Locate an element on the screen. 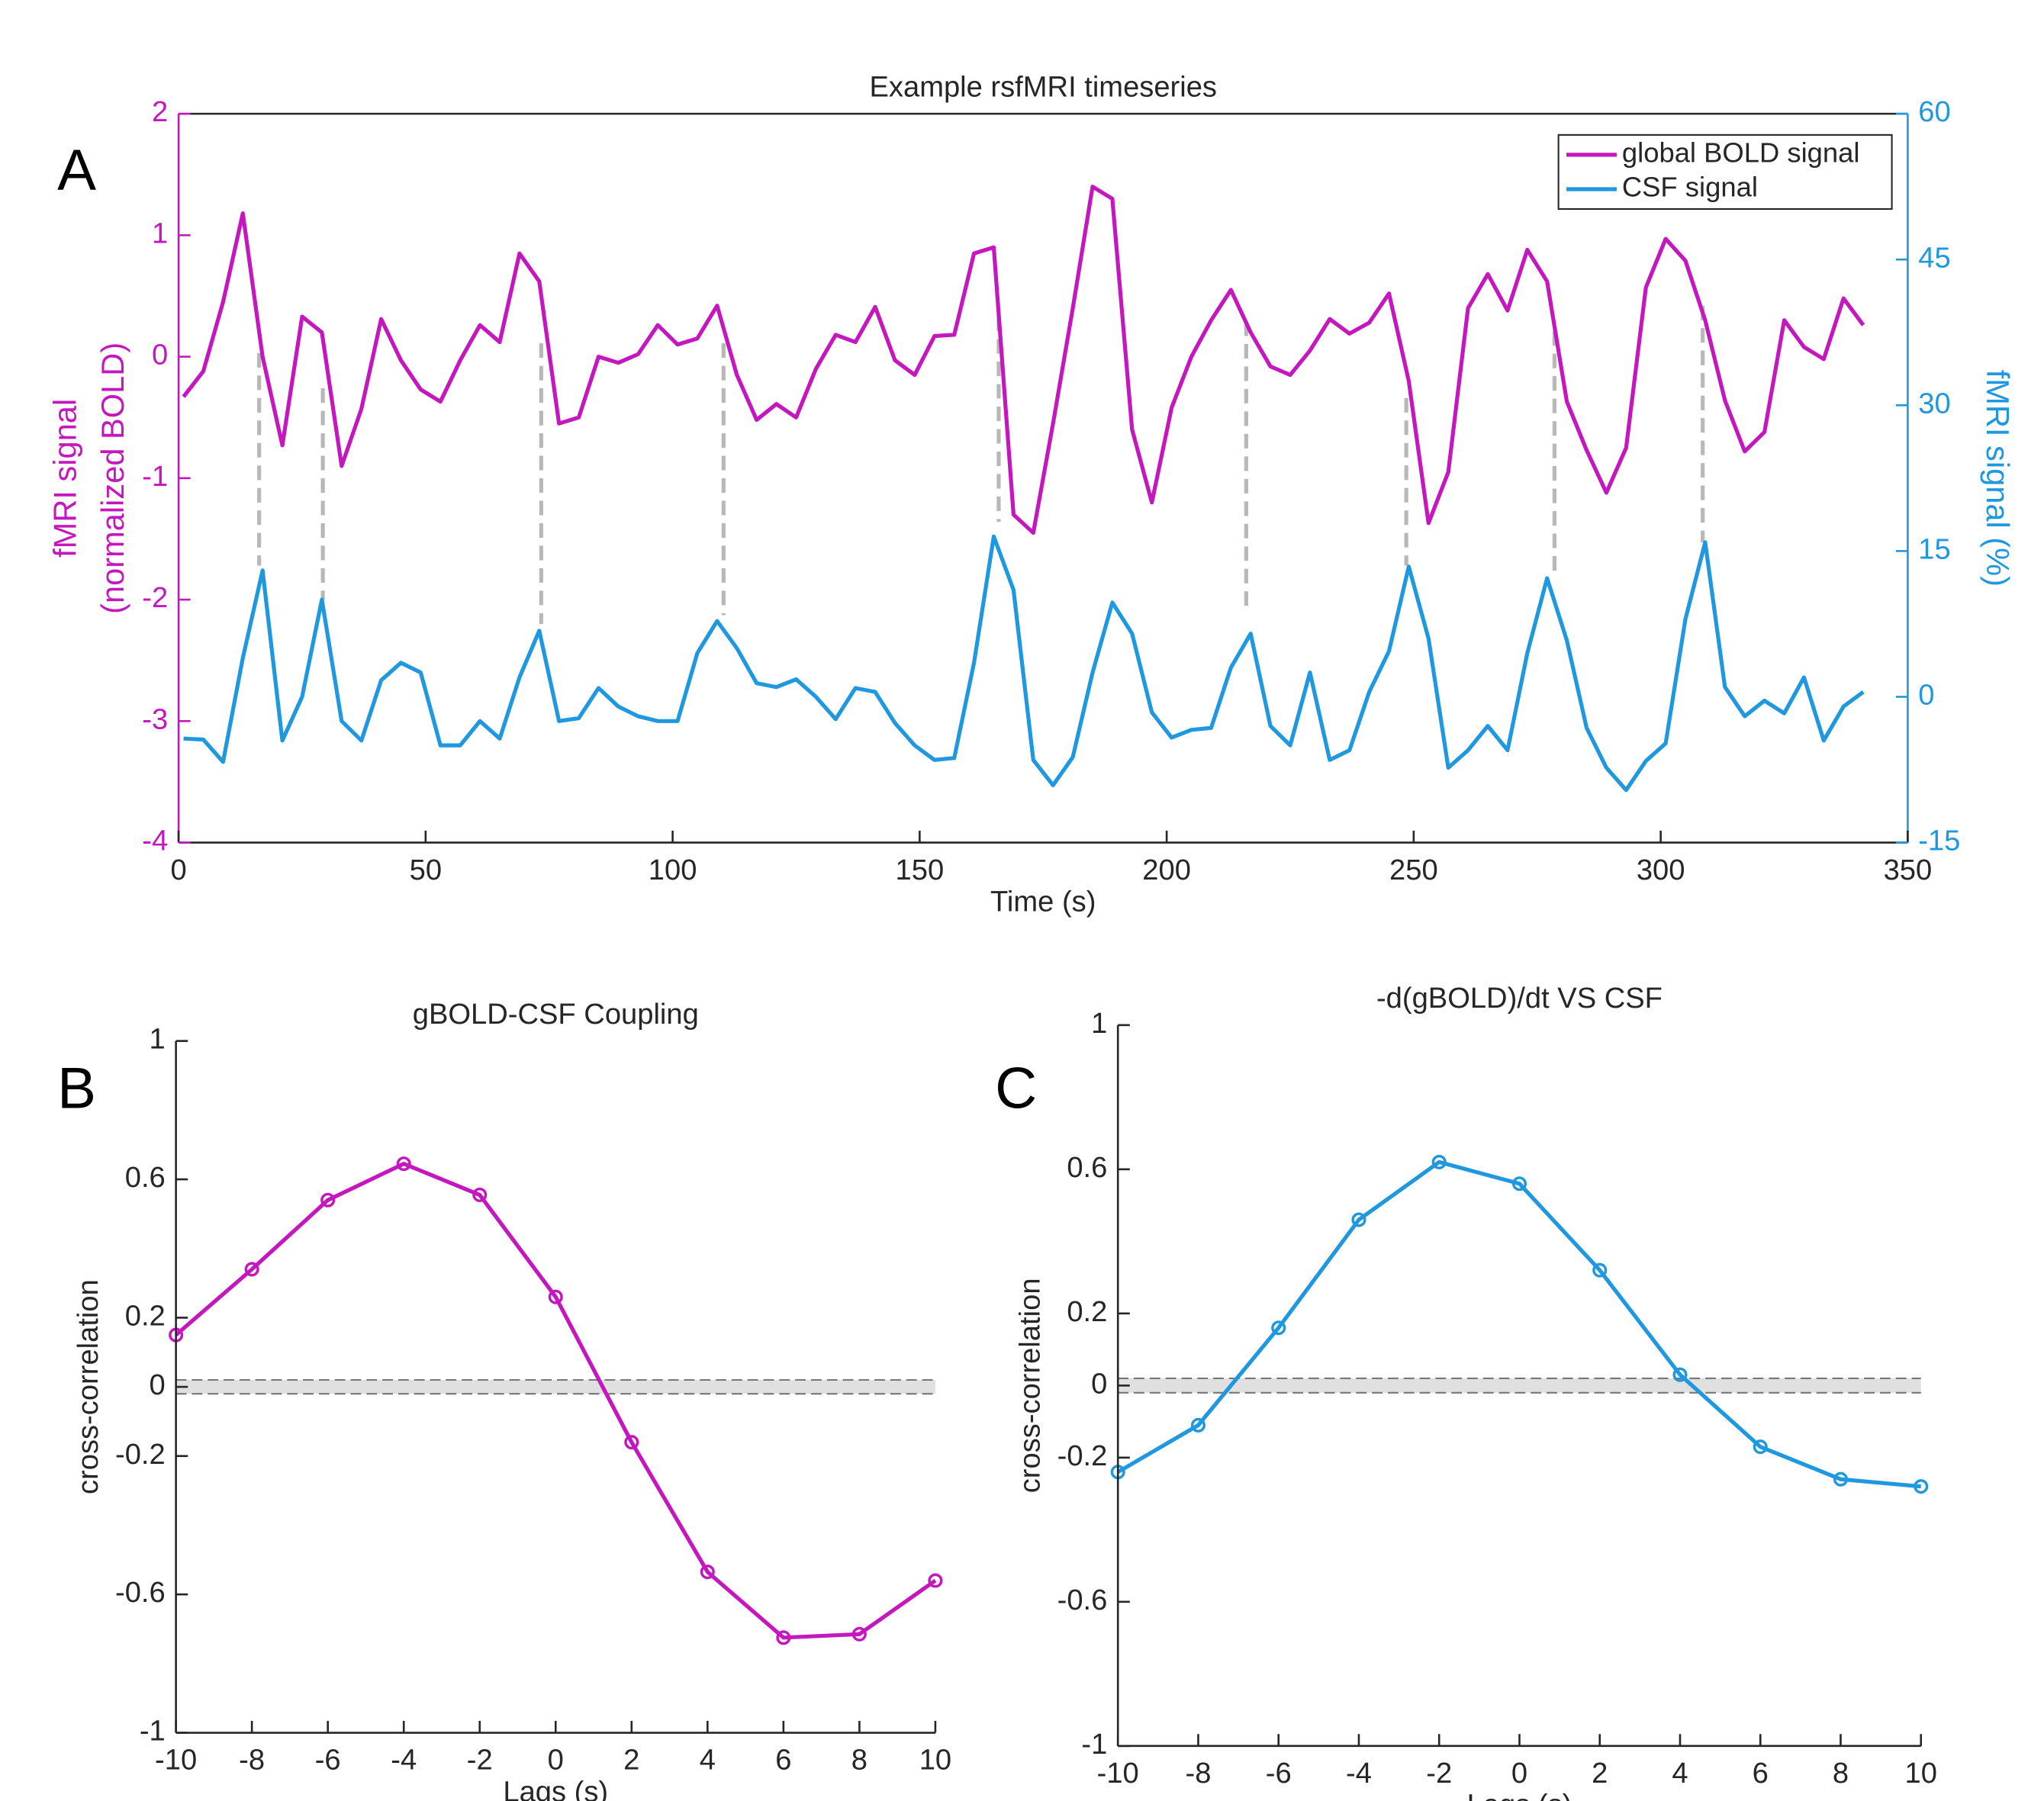 The image size is (2044, 1801). x-tick-label: 250 is located at coordinates (1413, 870).